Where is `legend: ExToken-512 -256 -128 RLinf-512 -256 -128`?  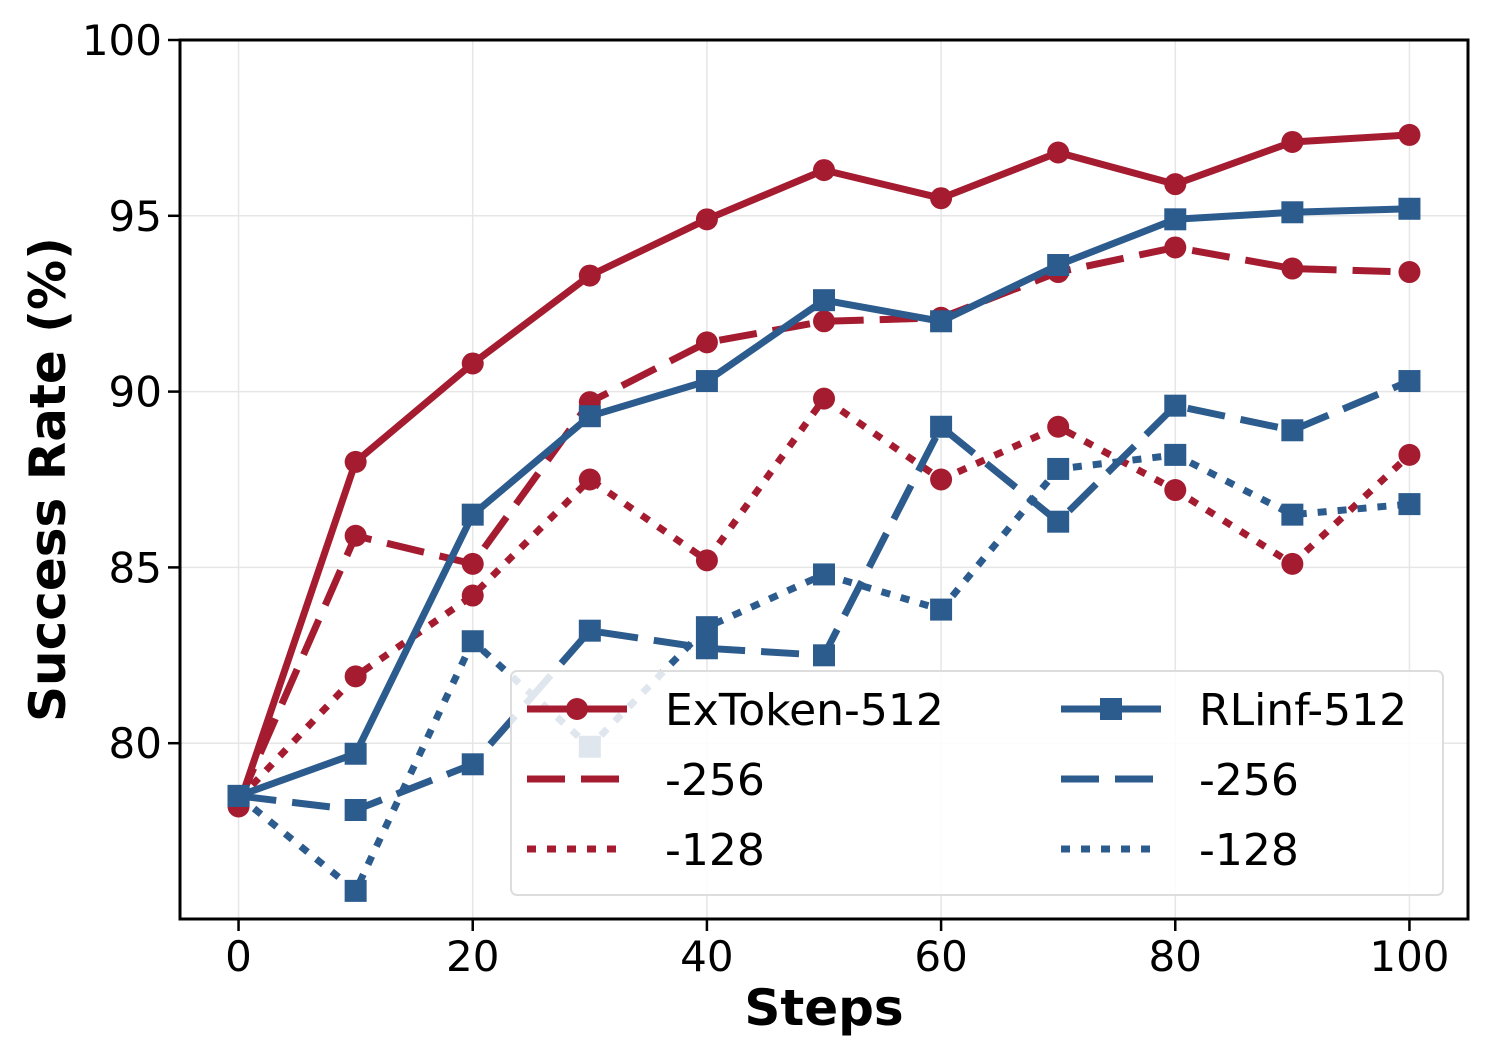
legend: ExToken-512 -256 -128 RLinf-512 -256 -128 is located at coordinates (977, 783).